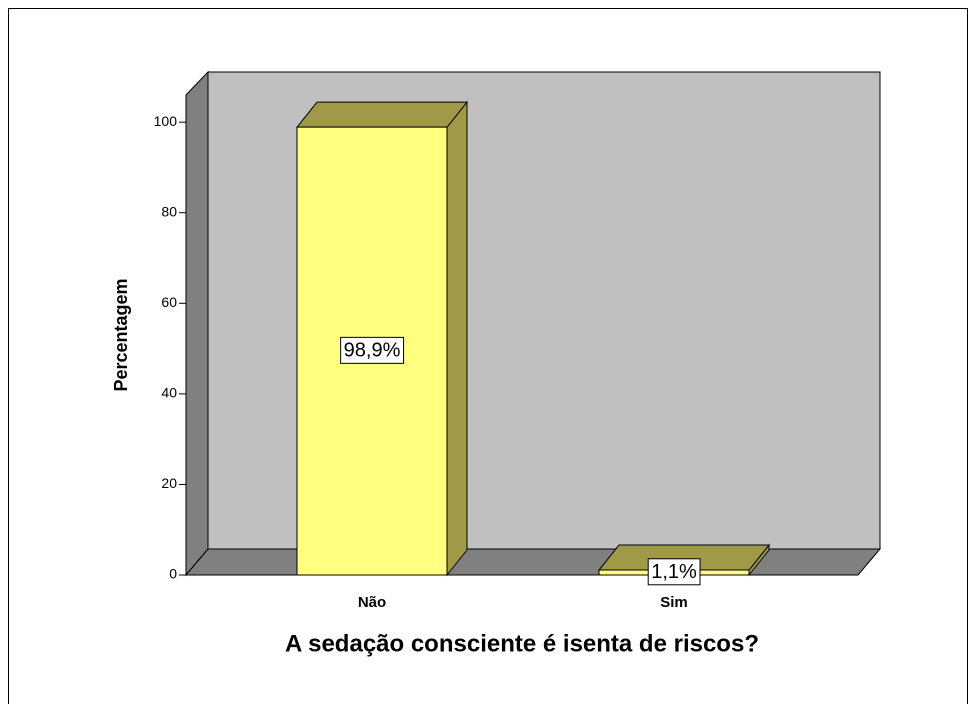 This screenshot has height=704, width=976. What do you see at coordinates (522, 643) in the screenshot?
I see `x-axis-label: A sedação consciente é isenta de riscos?` at bounding box center [522, 643].